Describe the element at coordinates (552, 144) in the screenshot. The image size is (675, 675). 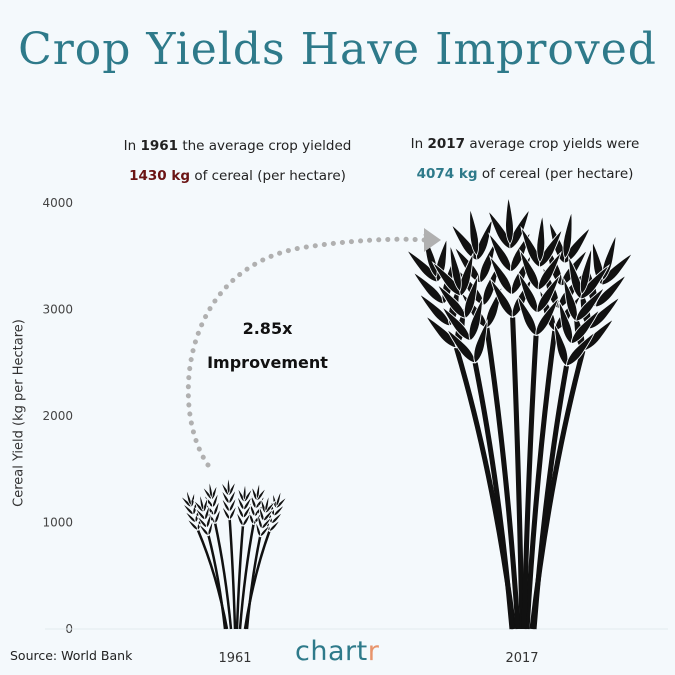
I see `note-2017-middle: average crop yields were` at that location.